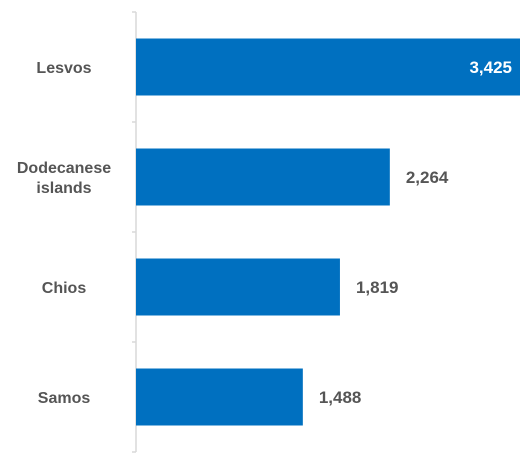  Describe the element at coordinates (64, 178) in the screenshot. I see `category-label: Dodecanese islands` at that location.